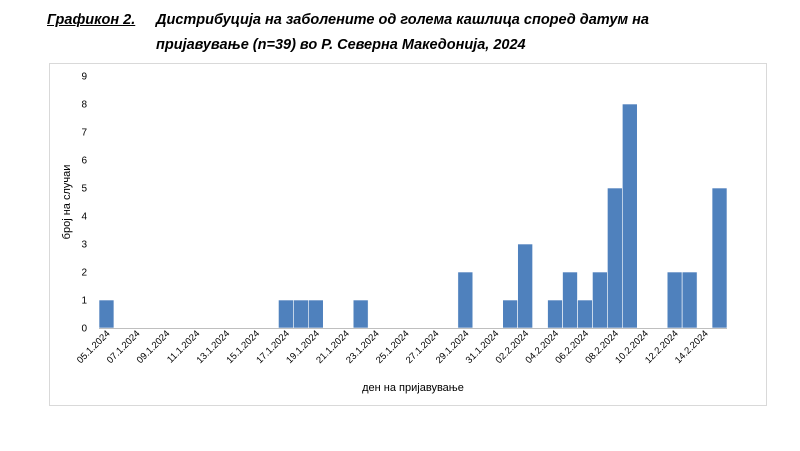 Image resolution: width=800 pixels, height=451 pixels. I want to click on bar-08.2.2024, so click(615, 258).